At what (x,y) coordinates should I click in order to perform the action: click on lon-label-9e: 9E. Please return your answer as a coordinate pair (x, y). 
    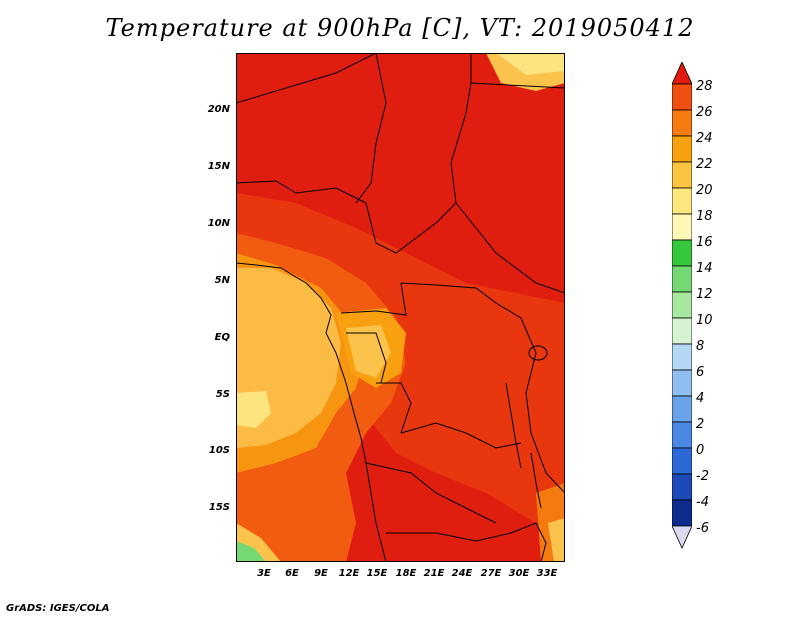
    Looking at the image, I should click on (321, 573).